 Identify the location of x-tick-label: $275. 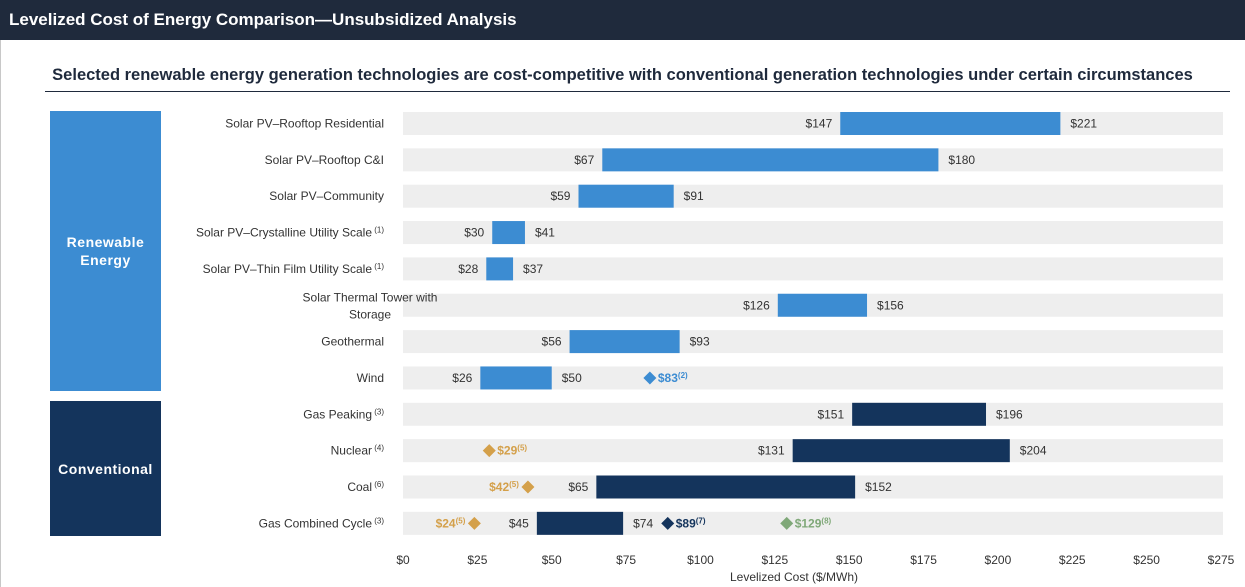
(1221, 560).